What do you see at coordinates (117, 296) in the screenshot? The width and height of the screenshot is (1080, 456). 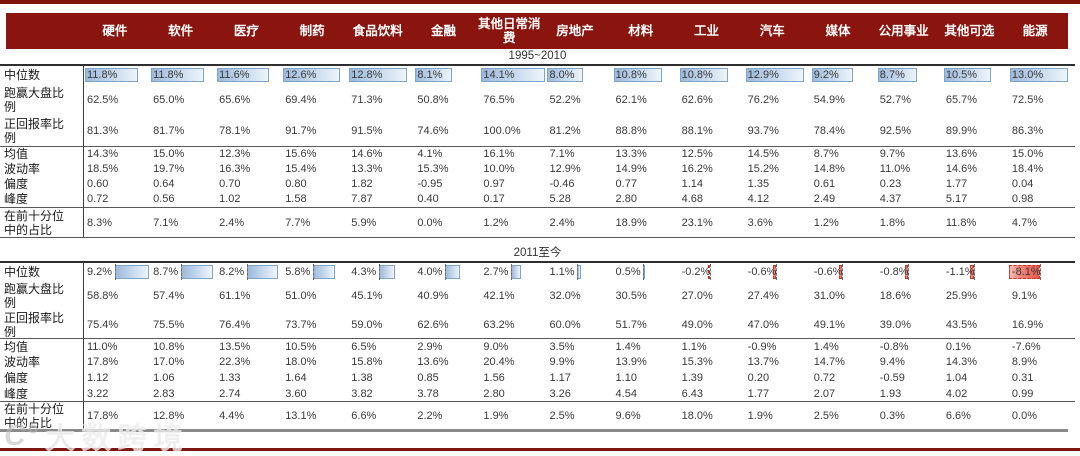 I see `cell: 58.8%` at bounding box center [117, 296].